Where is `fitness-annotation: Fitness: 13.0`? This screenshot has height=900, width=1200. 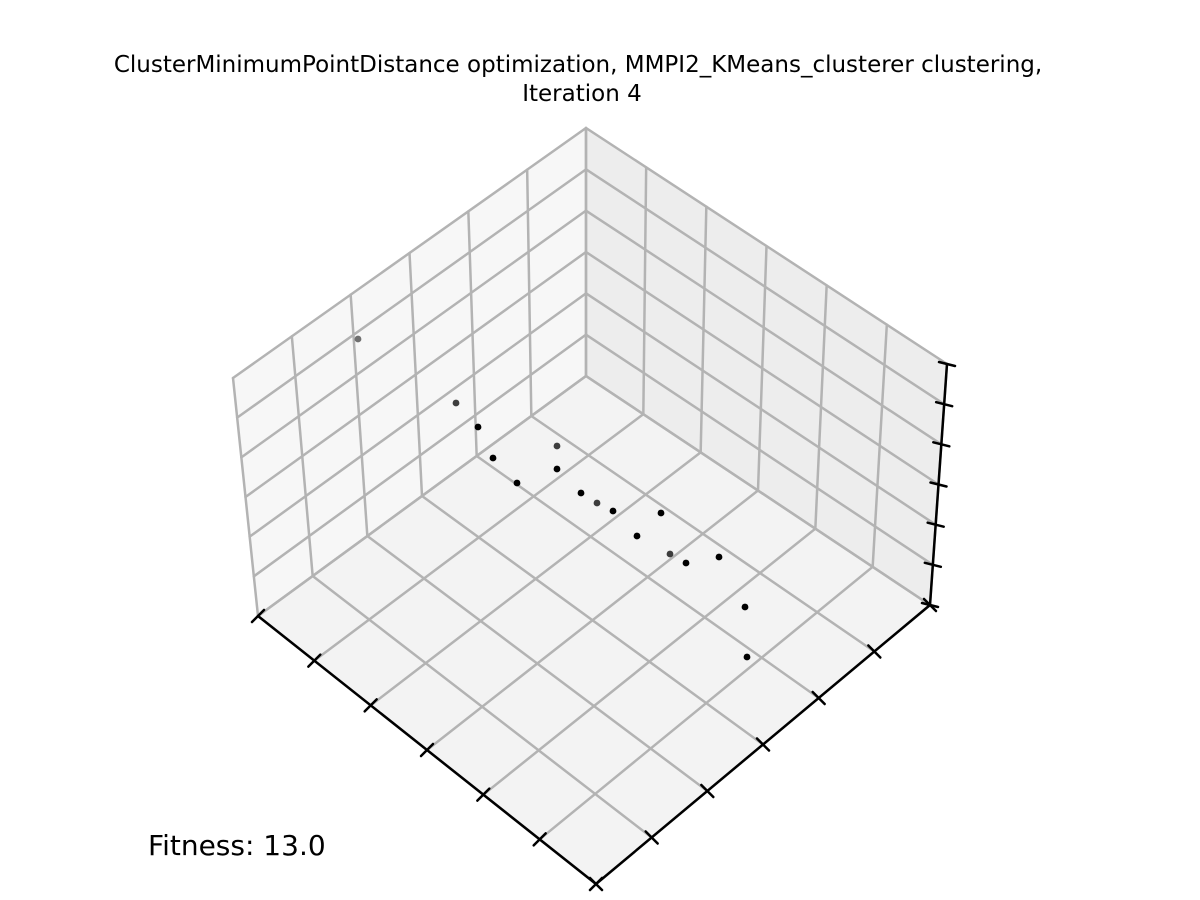 fitness-annotation: Fitness: 13.0 is located at coordinates (237, 845).